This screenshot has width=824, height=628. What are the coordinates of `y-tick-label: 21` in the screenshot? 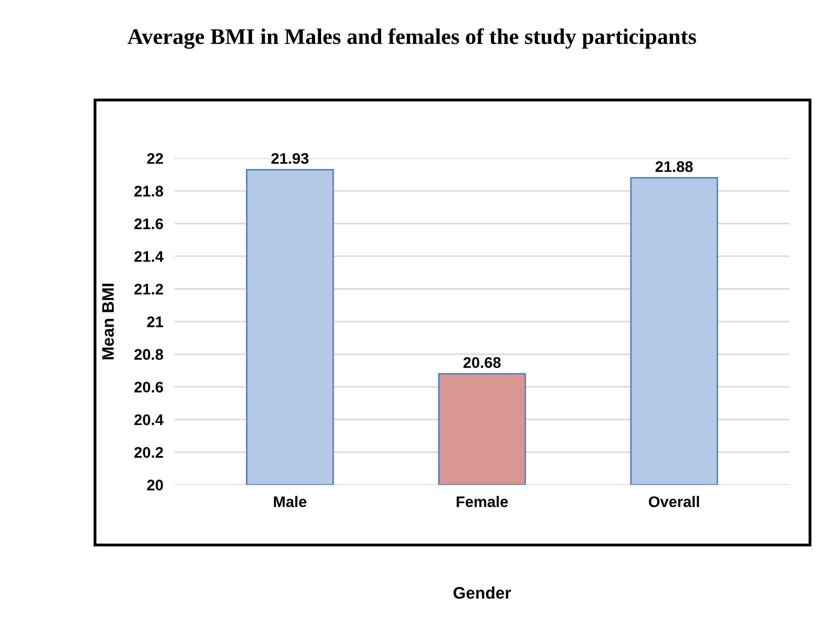 It's located at (155, 322).